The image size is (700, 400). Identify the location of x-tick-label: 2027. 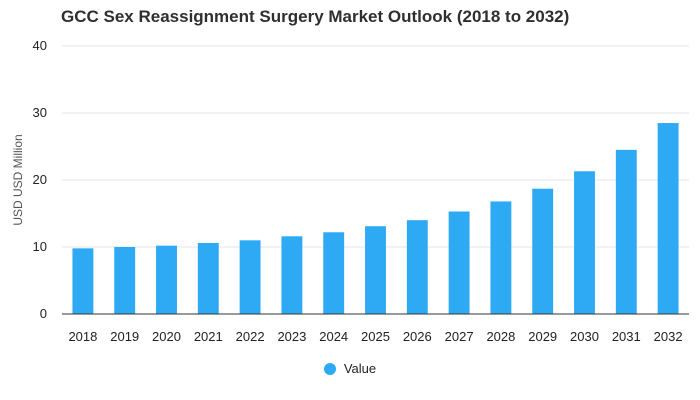
(459, 336).